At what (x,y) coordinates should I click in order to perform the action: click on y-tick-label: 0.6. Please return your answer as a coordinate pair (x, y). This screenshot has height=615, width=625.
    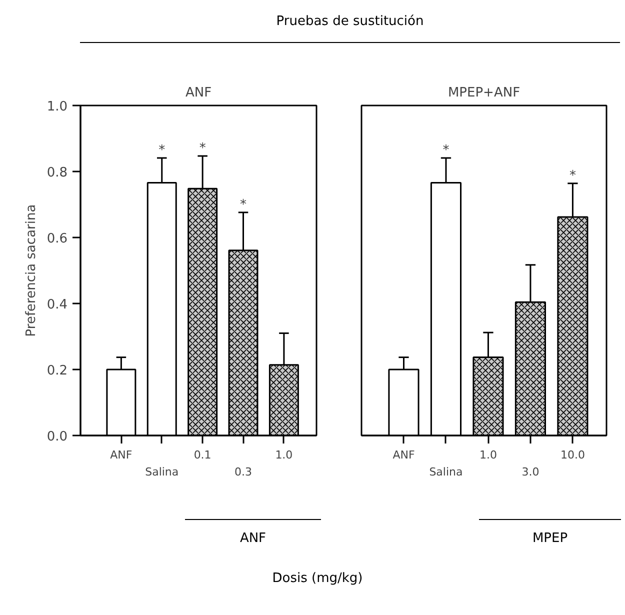
    Looking at the image, I should click on (57, 239).